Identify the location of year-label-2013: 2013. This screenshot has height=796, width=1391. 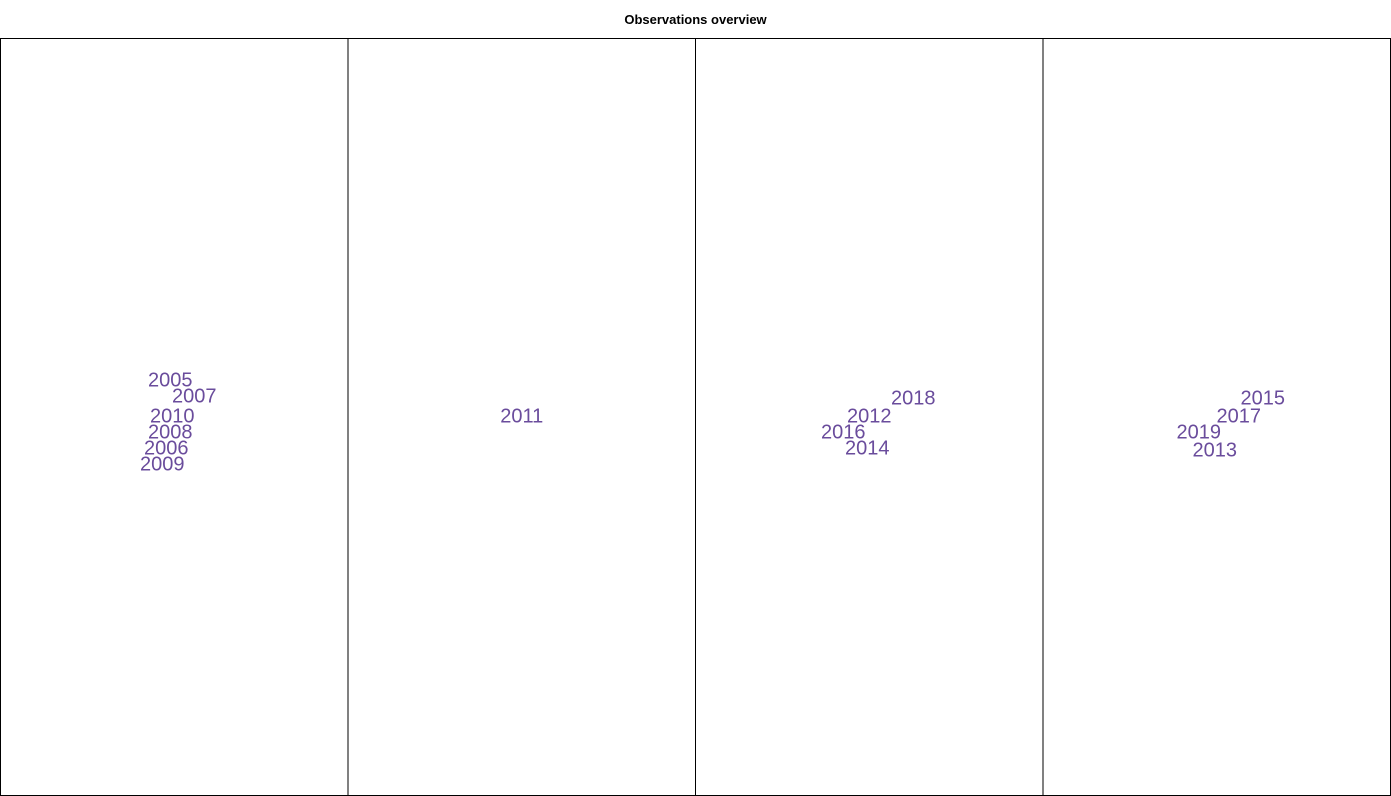
(1215, 450).